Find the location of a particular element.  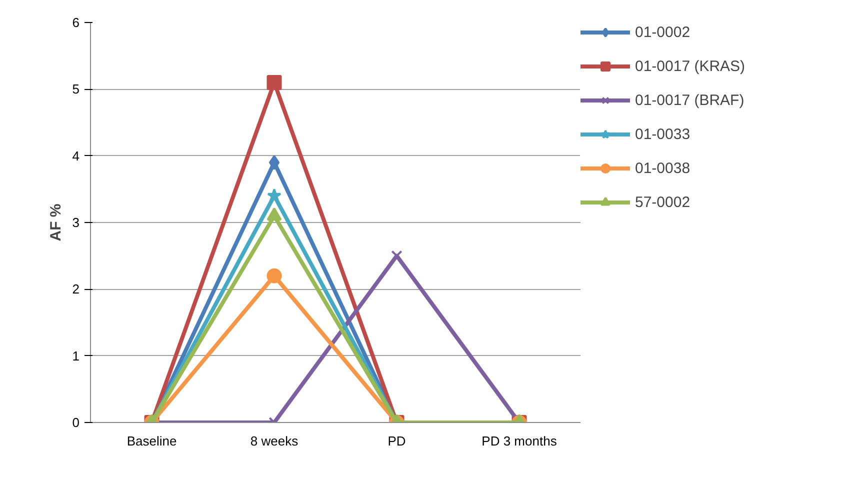

legend-label: 01-0033 is located at coordinates (662, 134).